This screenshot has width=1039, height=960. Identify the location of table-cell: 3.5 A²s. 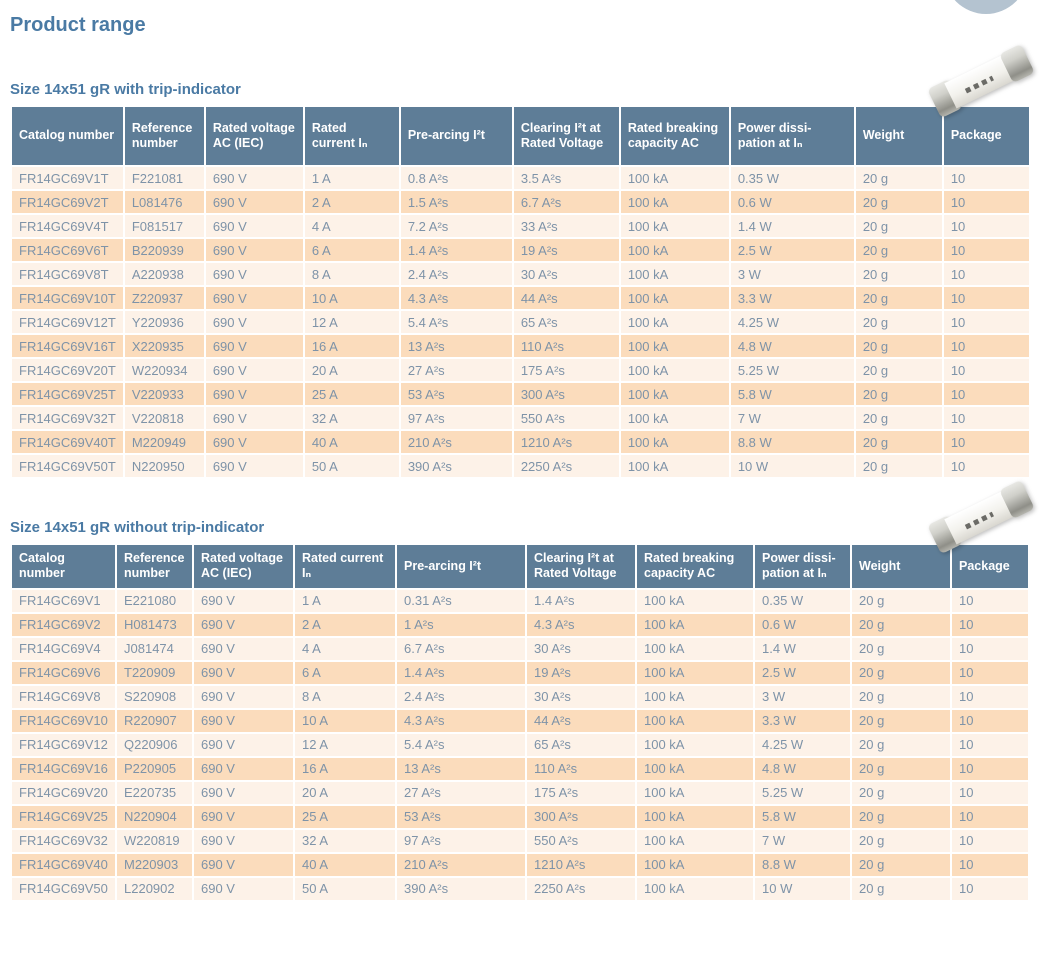
(566, 178).